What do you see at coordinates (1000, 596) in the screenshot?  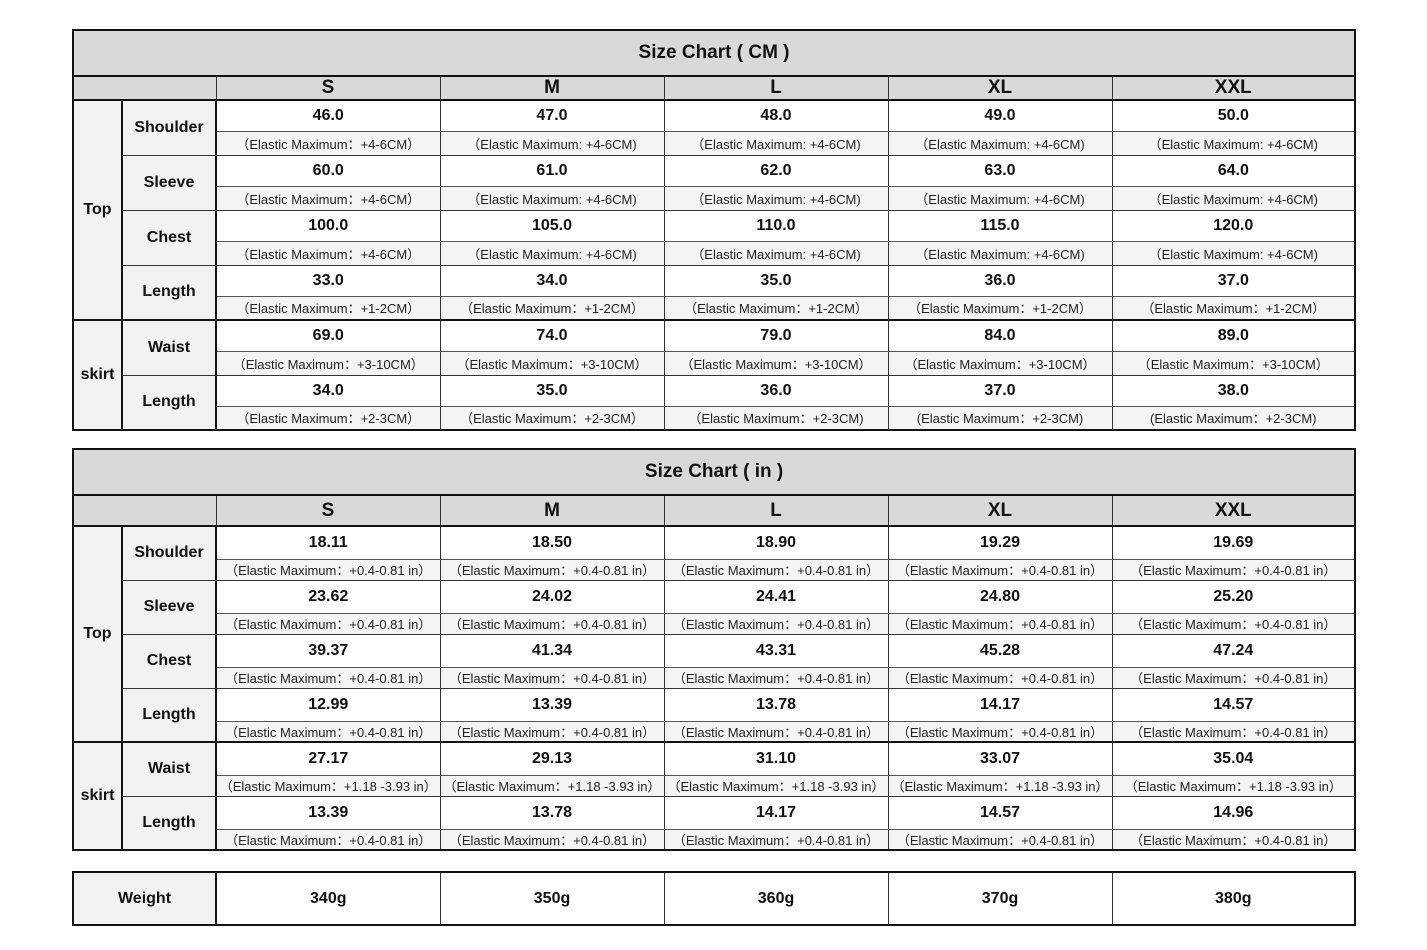 I see `measurement-value: 24.80` at bounding box center [1000, 596].